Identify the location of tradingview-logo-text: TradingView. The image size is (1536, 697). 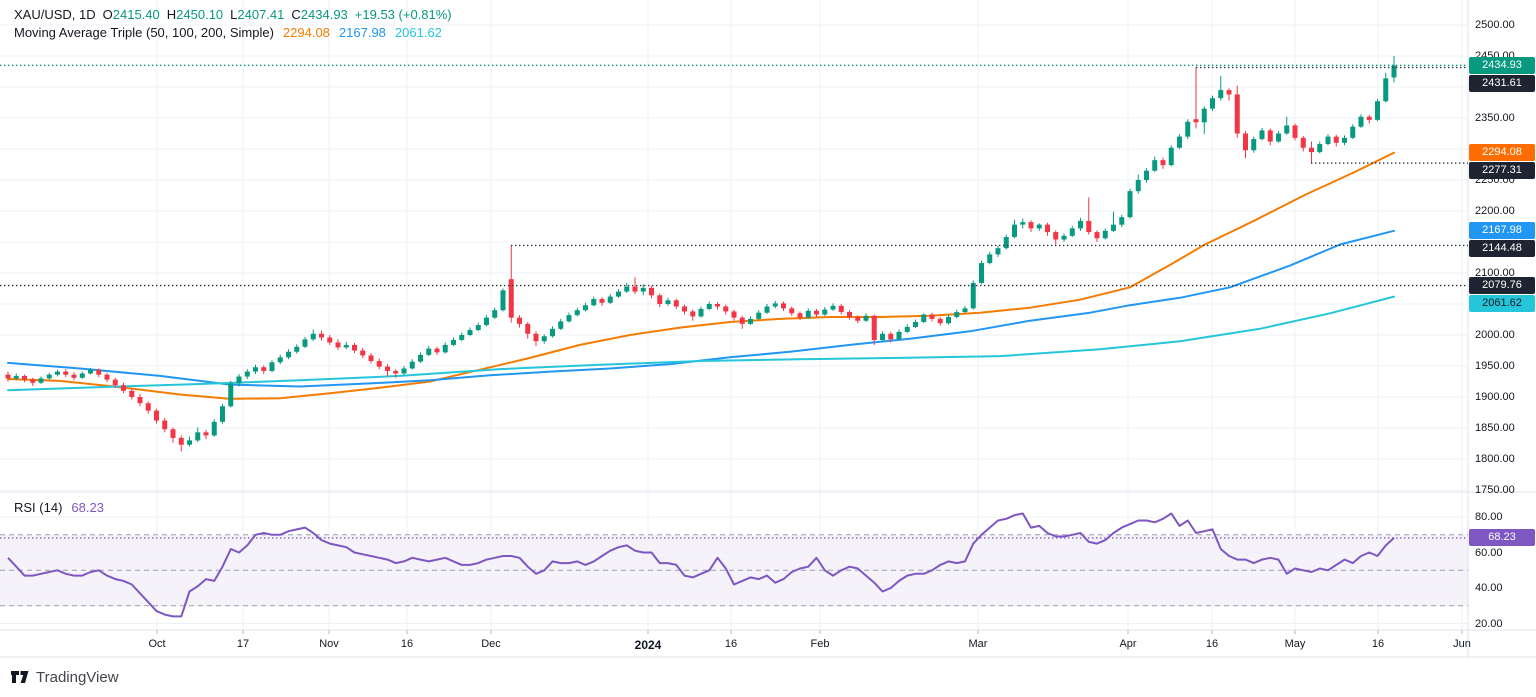
(77, 677).